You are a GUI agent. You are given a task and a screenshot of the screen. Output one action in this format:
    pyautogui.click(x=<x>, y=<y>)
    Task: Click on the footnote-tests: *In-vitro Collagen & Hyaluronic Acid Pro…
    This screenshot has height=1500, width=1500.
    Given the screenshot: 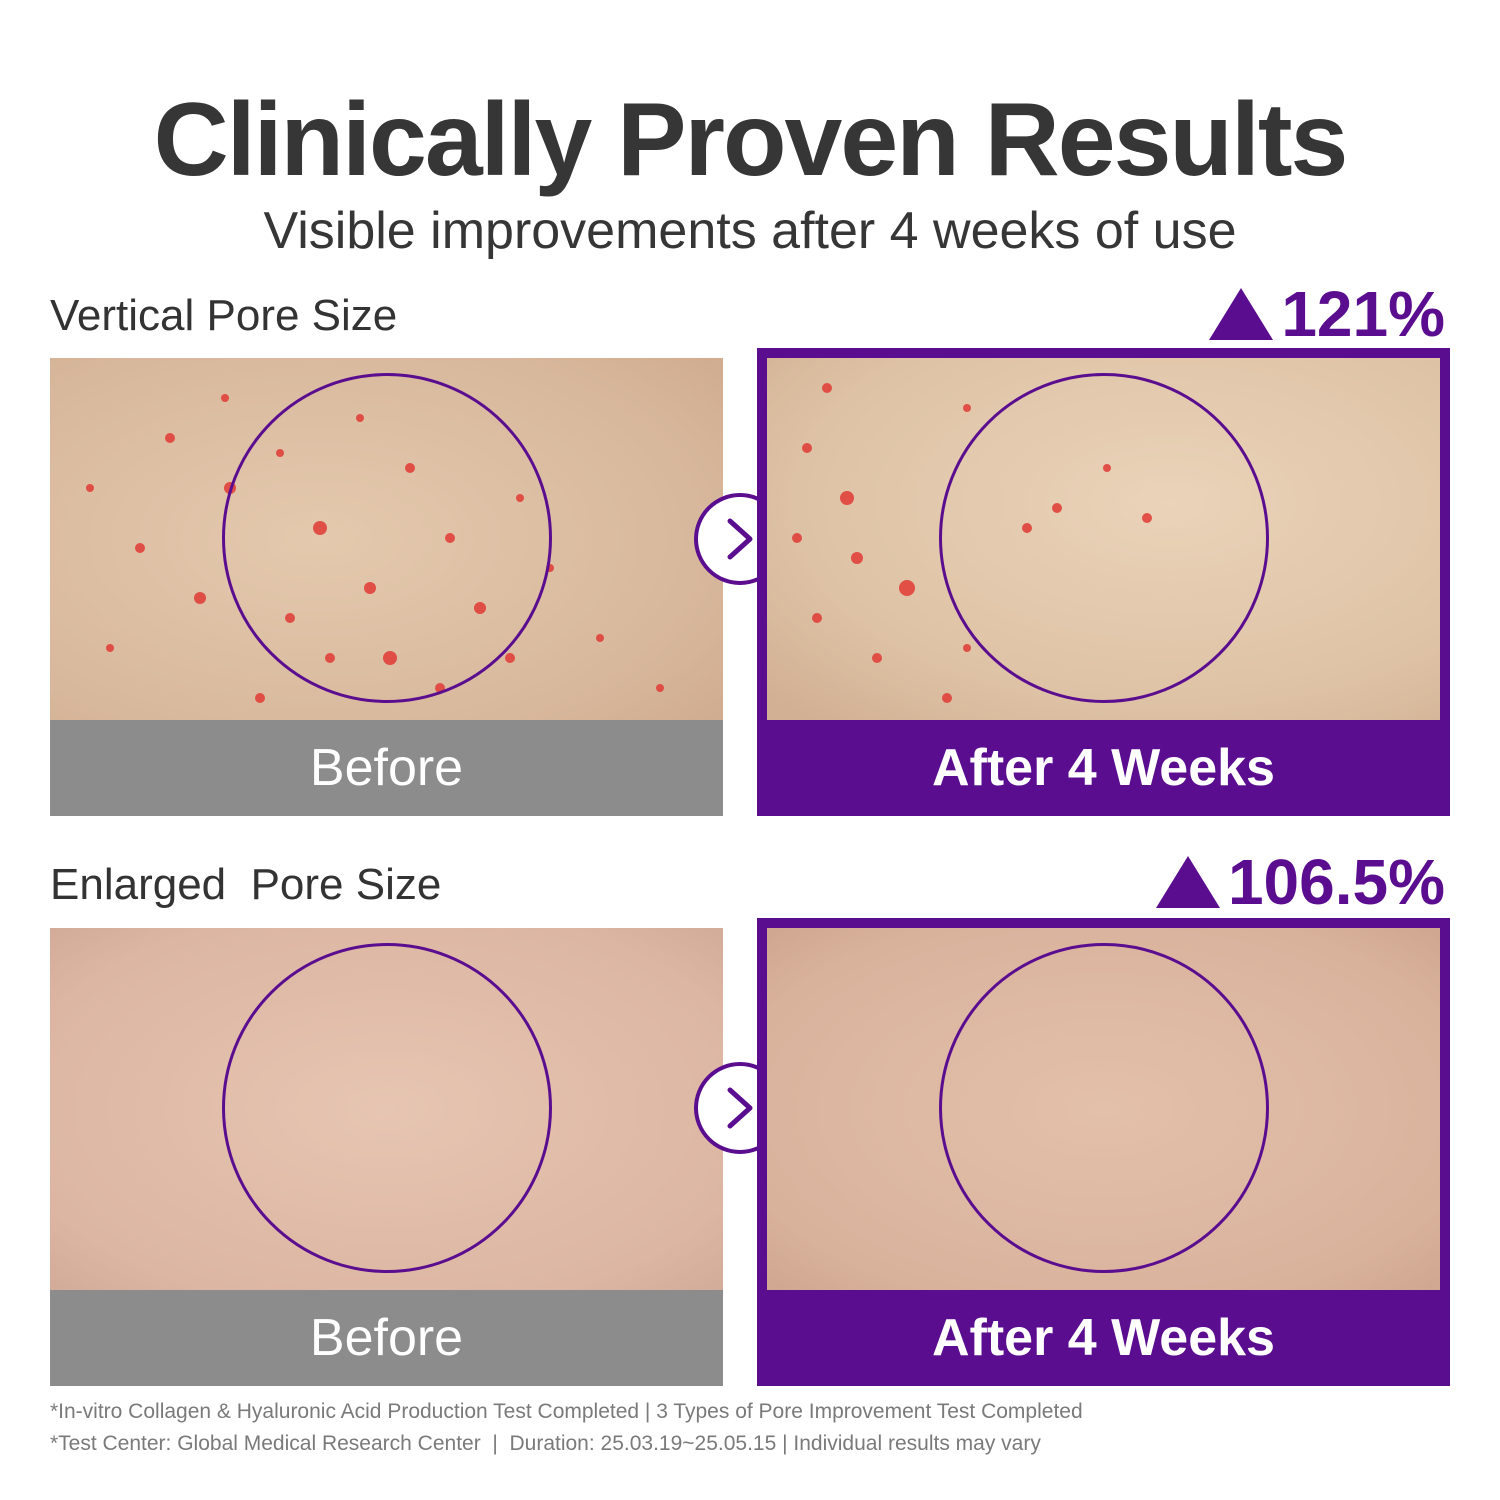 What is the action you would take?
    pyautogui.click(x=566, y=1411)
    